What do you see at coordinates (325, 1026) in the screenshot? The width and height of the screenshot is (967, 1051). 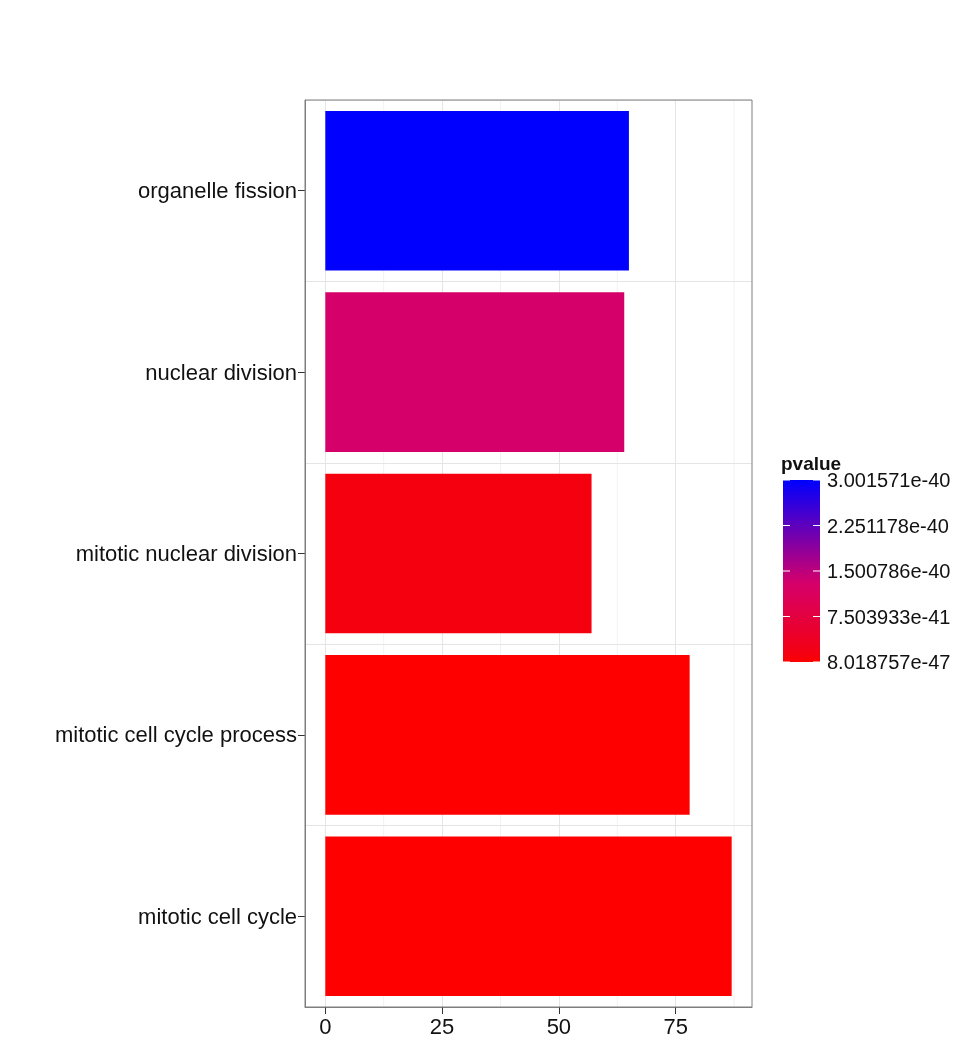 I see `x-tick-label: 0` at bounding box center [325, 1026].